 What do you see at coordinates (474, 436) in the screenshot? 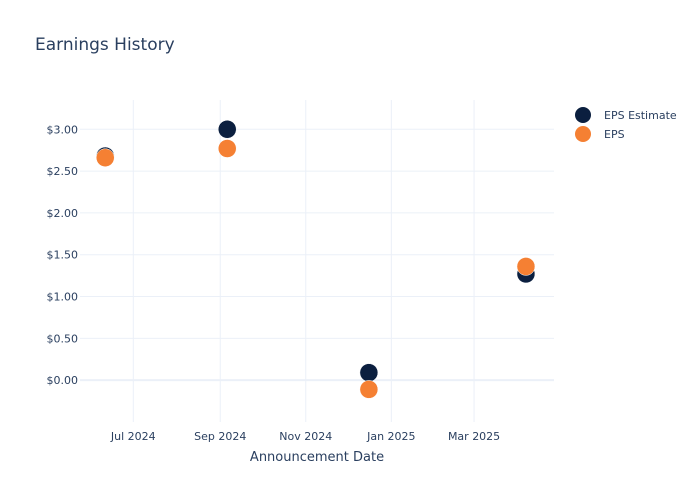
I see `x-tick-label: Mar 2025` at bounding box center [474, 436].